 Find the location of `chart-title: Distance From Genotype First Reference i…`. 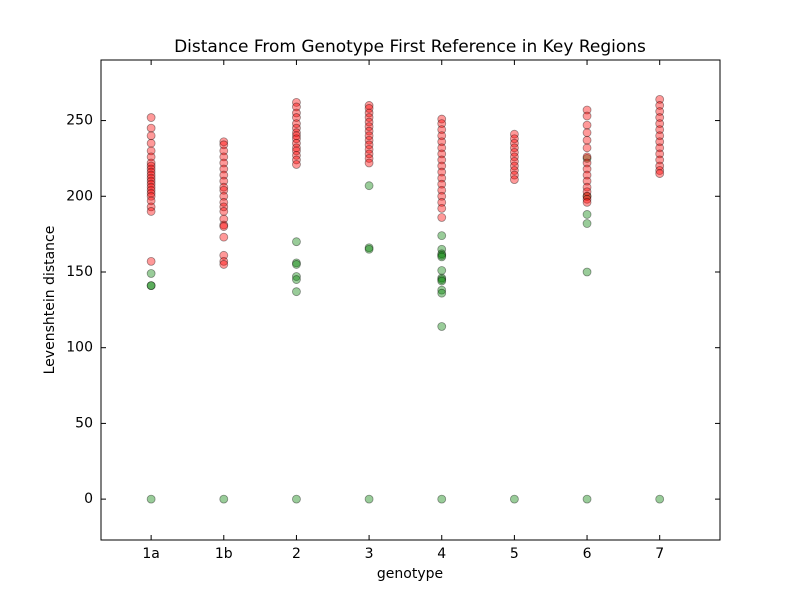

chart-title: Distance From Genotype First Reference i… is located at coordinates (410, 47).